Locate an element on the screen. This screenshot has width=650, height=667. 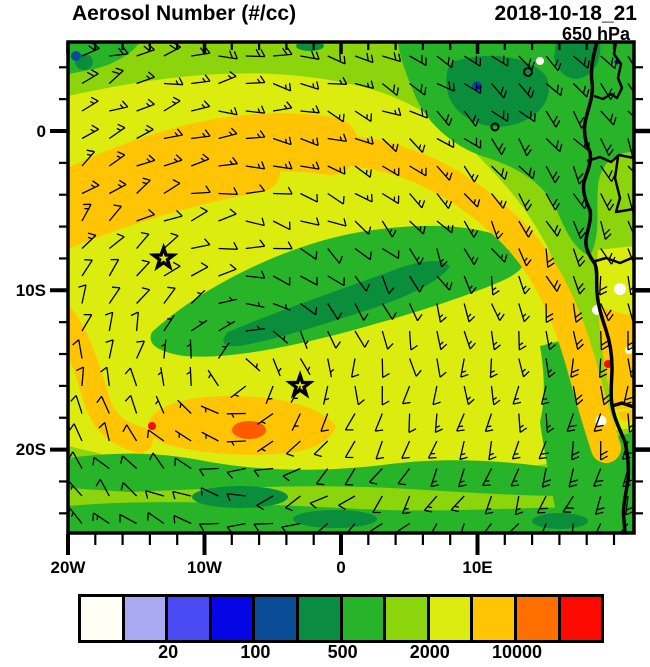
lon-tick-label-20W: 20W is located at coordinates (68, 567).